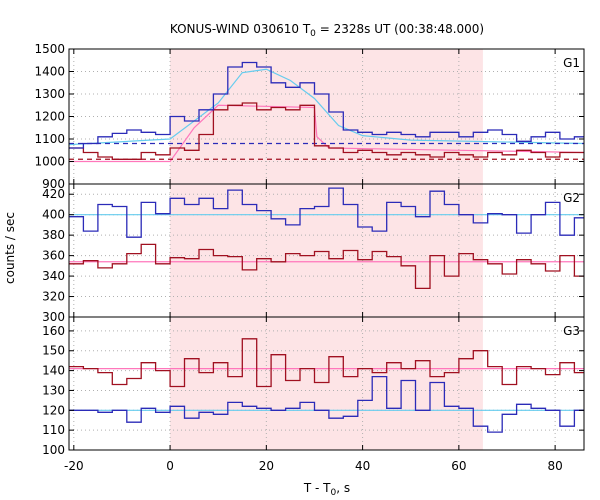 This screenshot has width=600, height=500. I want to click on y-tick-label: 100, so click(53, 450).